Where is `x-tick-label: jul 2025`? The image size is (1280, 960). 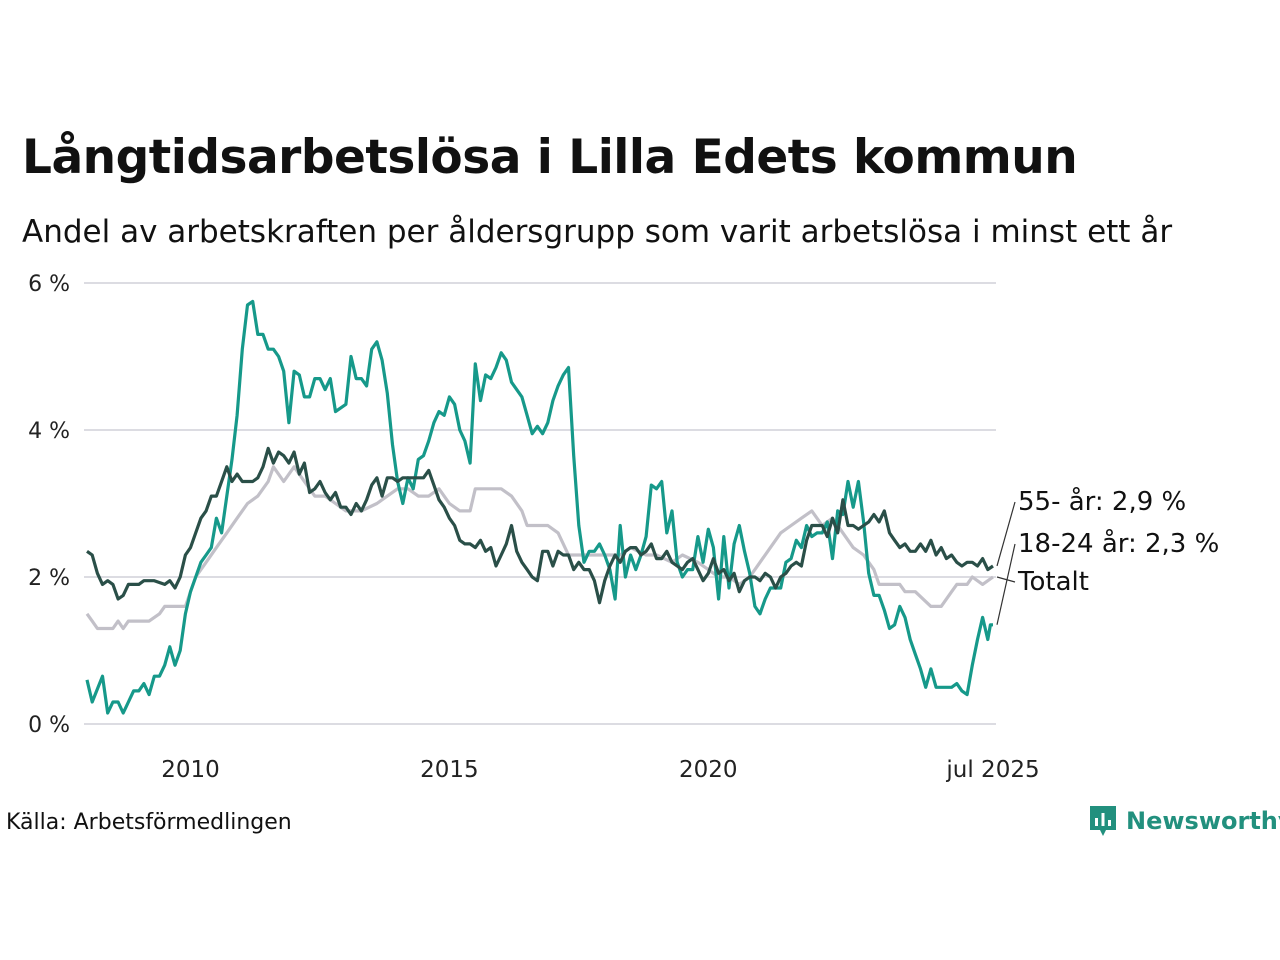 x-tick-label: jul 2025 is located at coordinates (992, 770).